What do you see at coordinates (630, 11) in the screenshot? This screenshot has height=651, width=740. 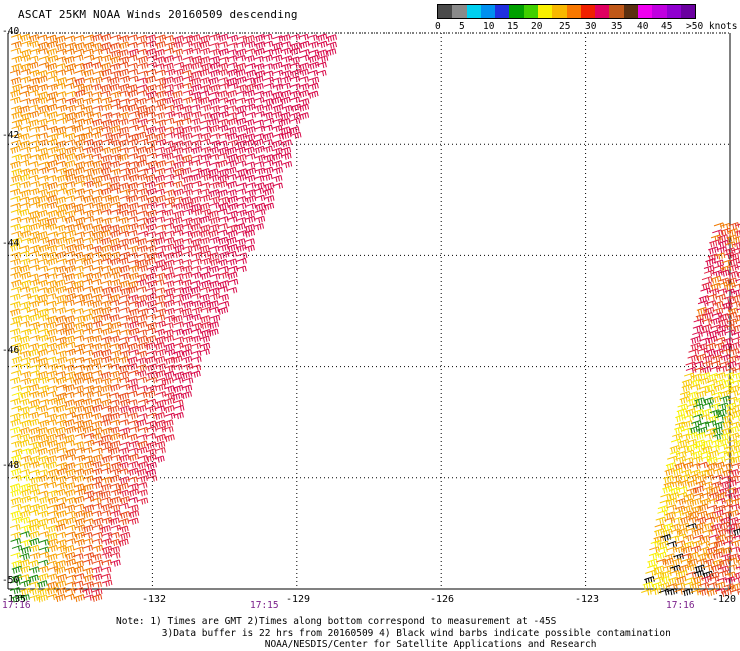 I see `colorbar-swatch` at bounding box center [630, 11].